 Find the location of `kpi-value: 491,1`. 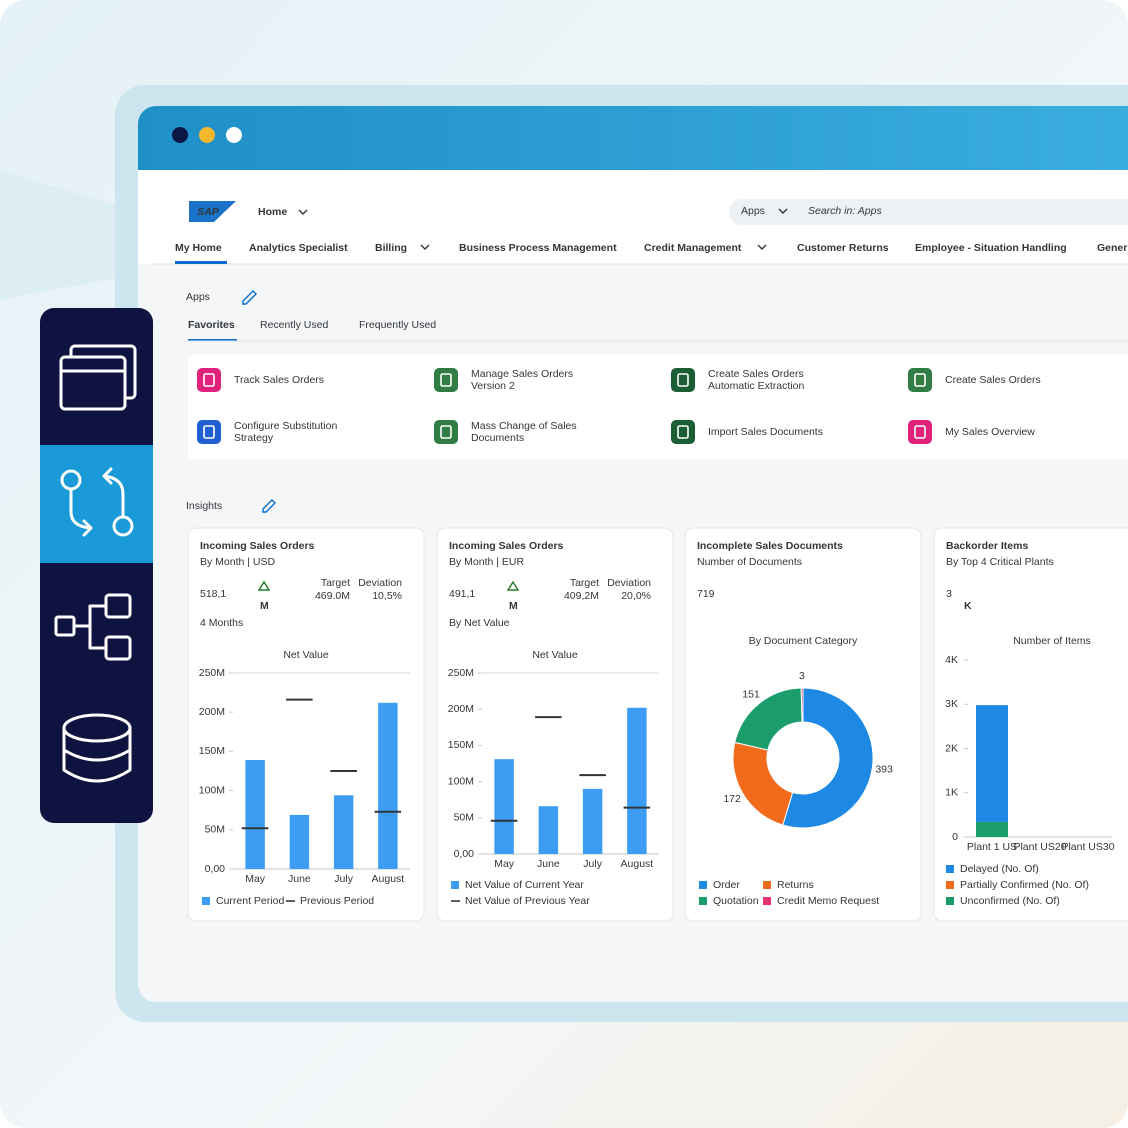

kpi-value: 491,1 is located at coordinates (462, 594).